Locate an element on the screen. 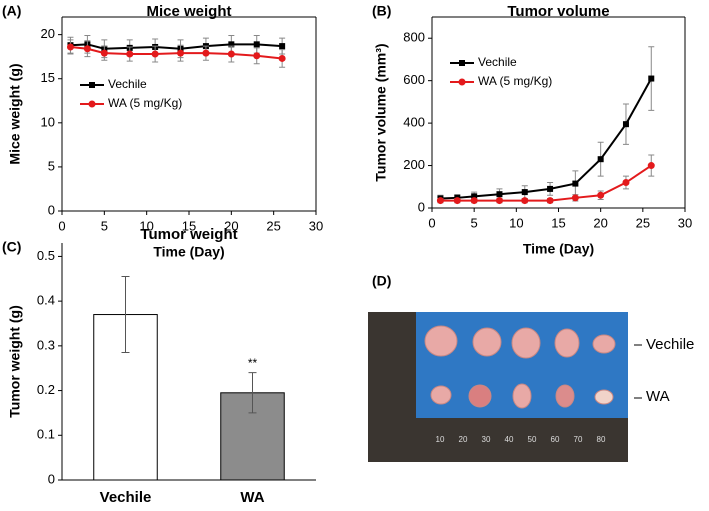  y-tick-label: 800 is located at coordinates (414, 37).